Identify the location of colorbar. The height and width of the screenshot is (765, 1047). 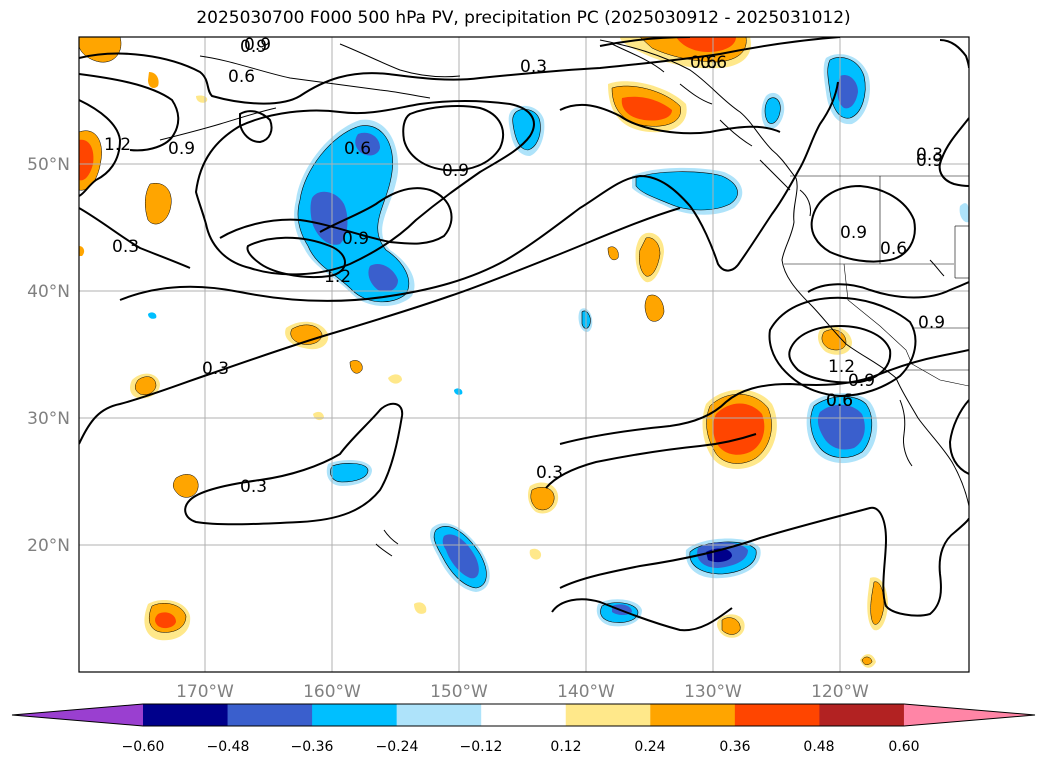
(523, 715).